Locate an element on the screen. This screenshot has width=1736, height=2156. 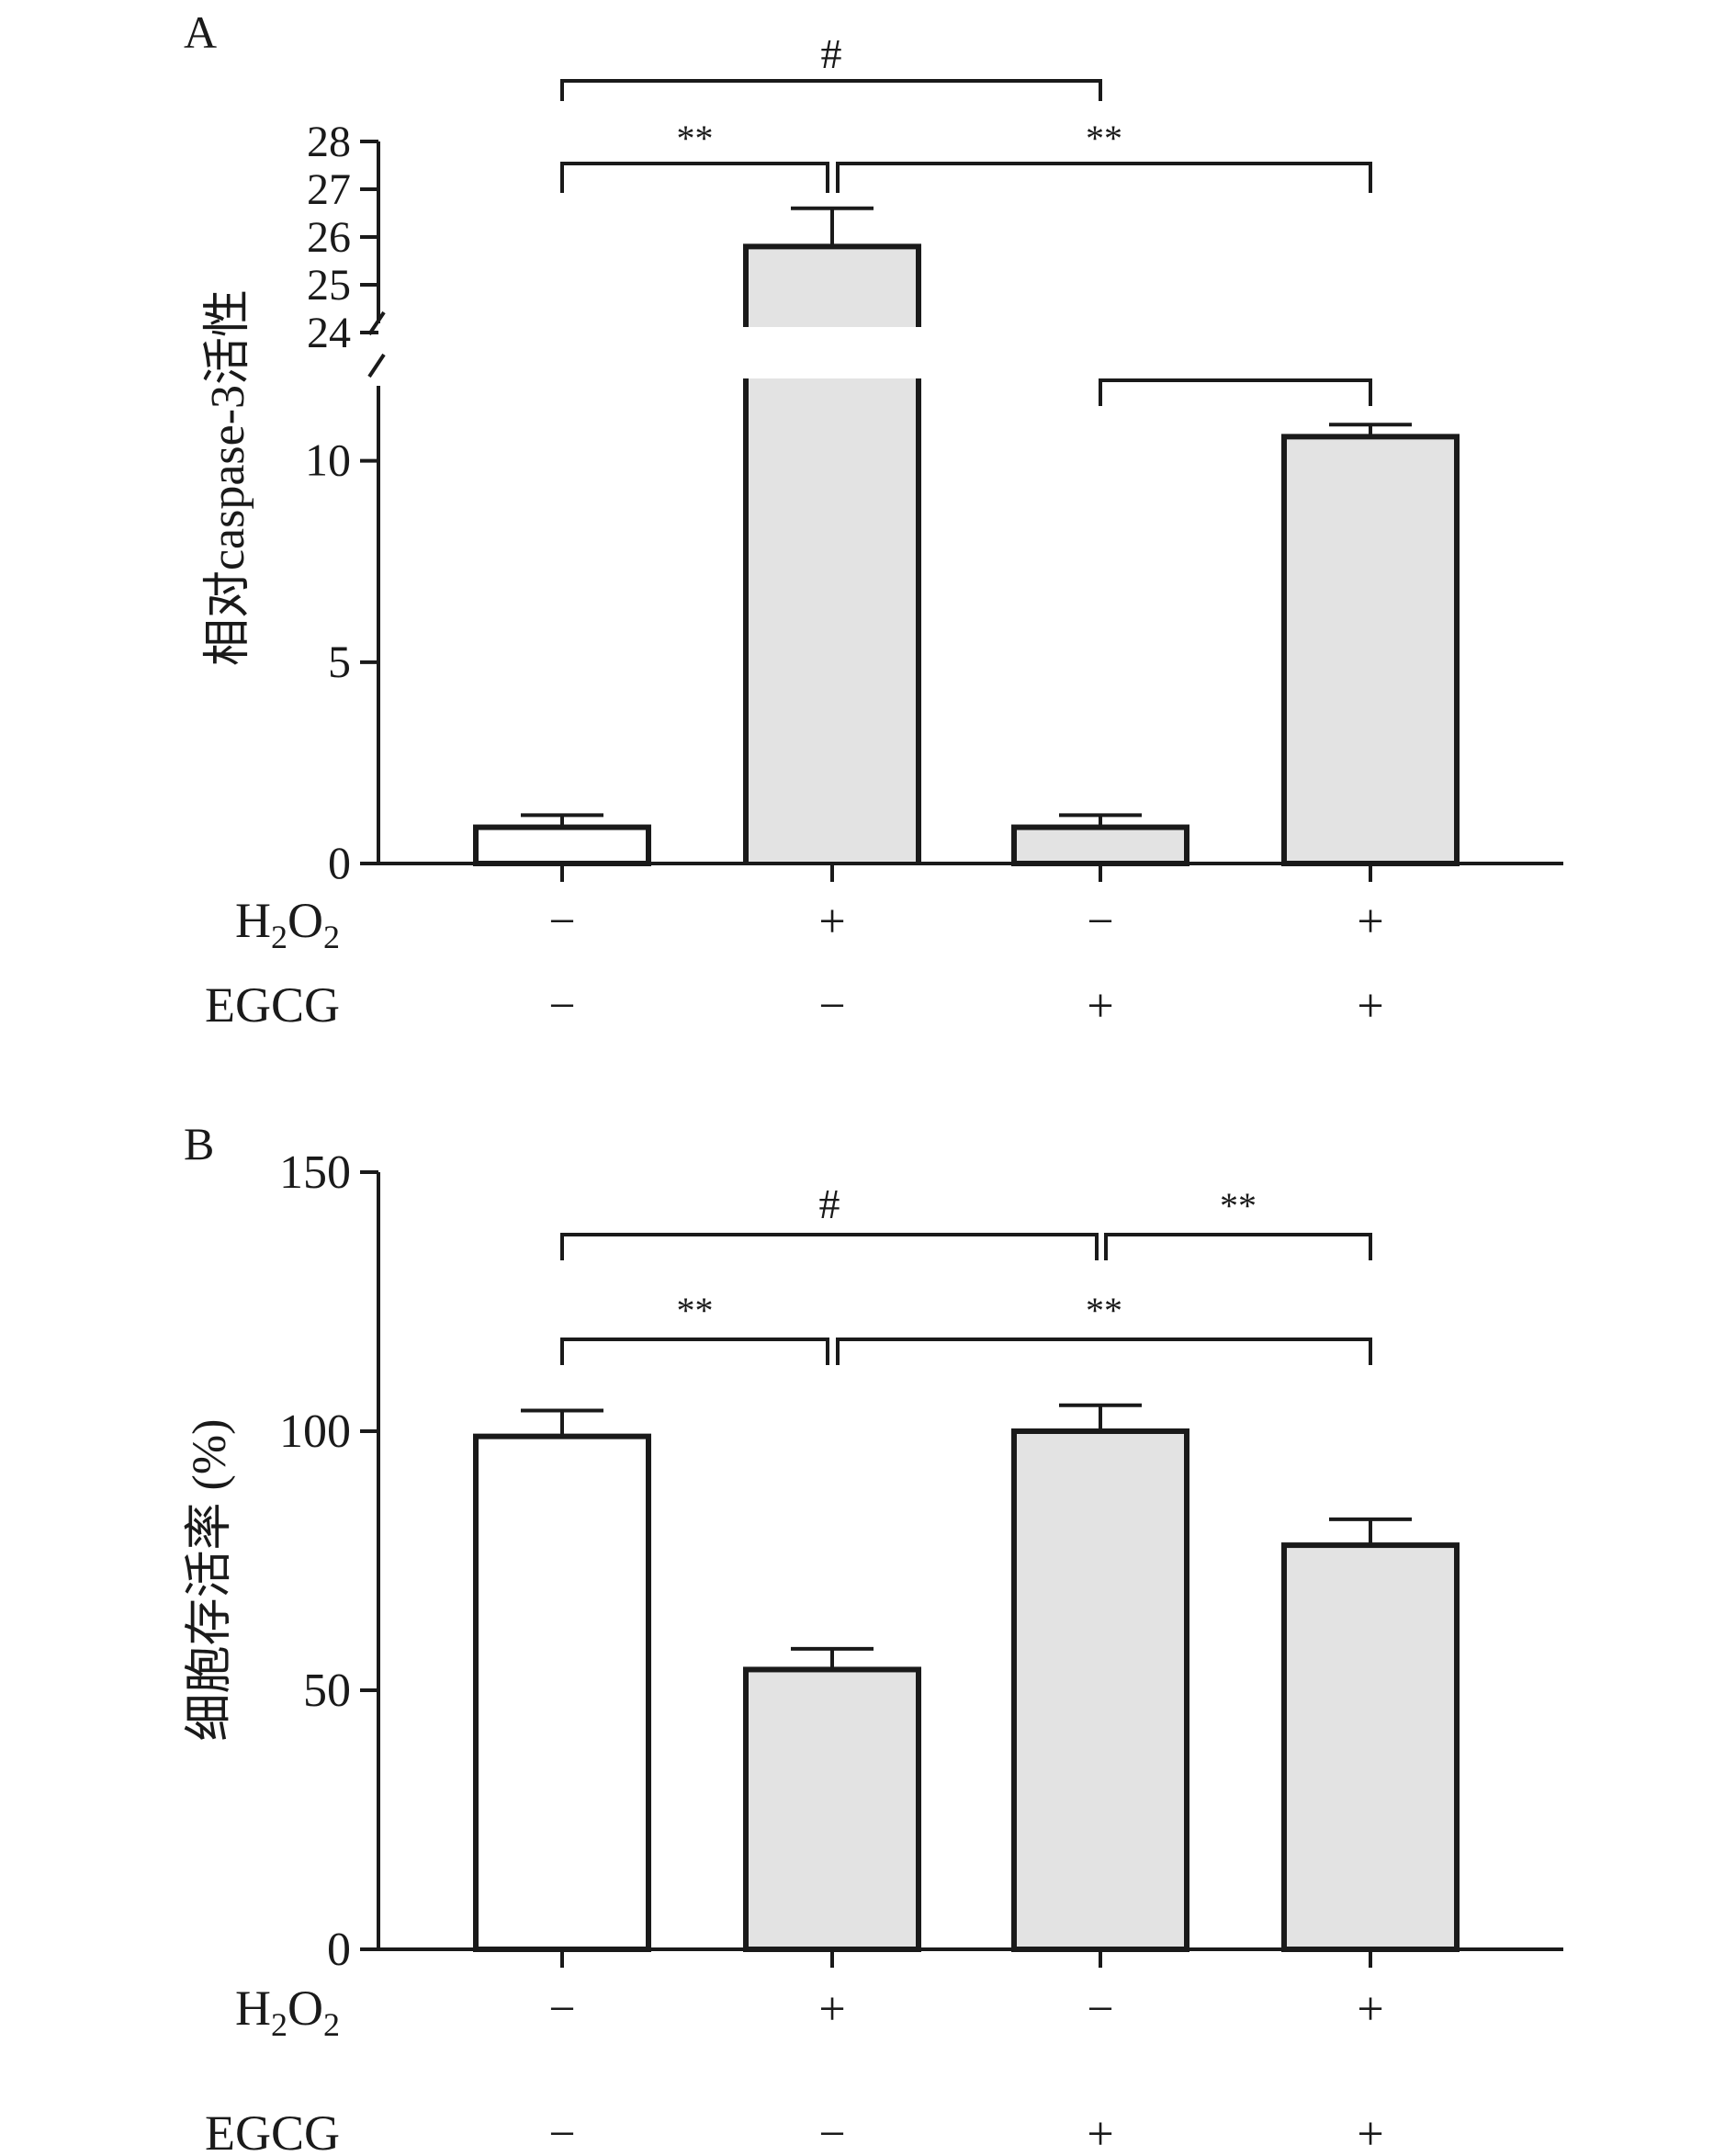
bar-a-upper-fill is located at coordinates (832, 286).